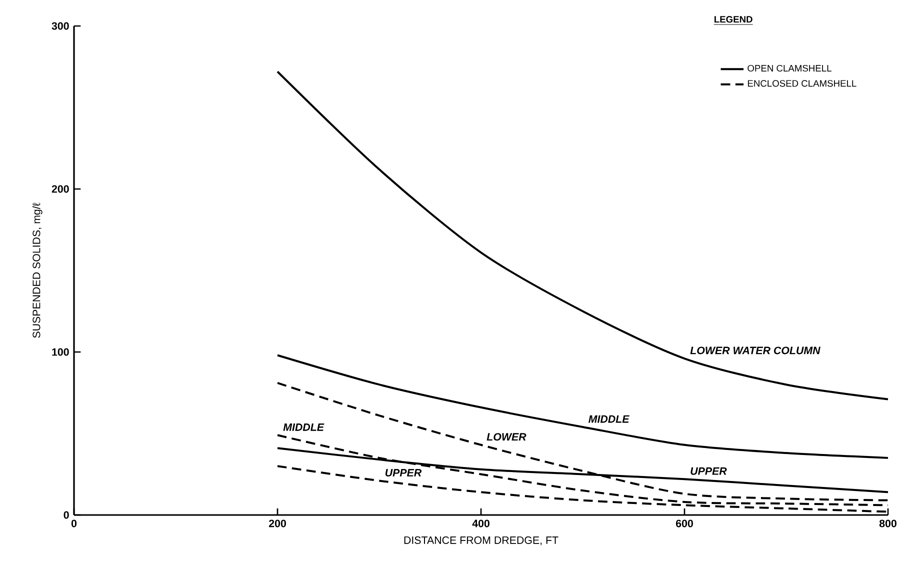 The image size is (918, 566). I want to click on y-tick-label: 100, so click(60, 352).